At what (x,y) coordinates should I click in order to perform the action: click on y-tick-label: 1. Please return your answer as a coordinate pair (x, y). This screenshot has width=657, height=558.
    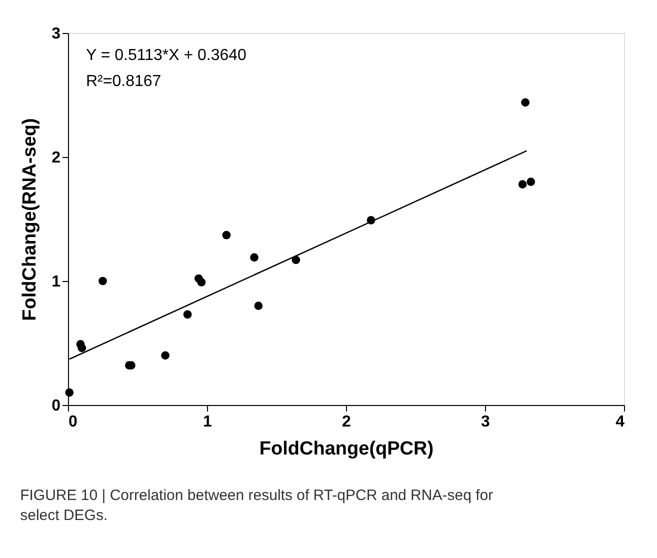
    Looking at the image, I should click on (56, 282).